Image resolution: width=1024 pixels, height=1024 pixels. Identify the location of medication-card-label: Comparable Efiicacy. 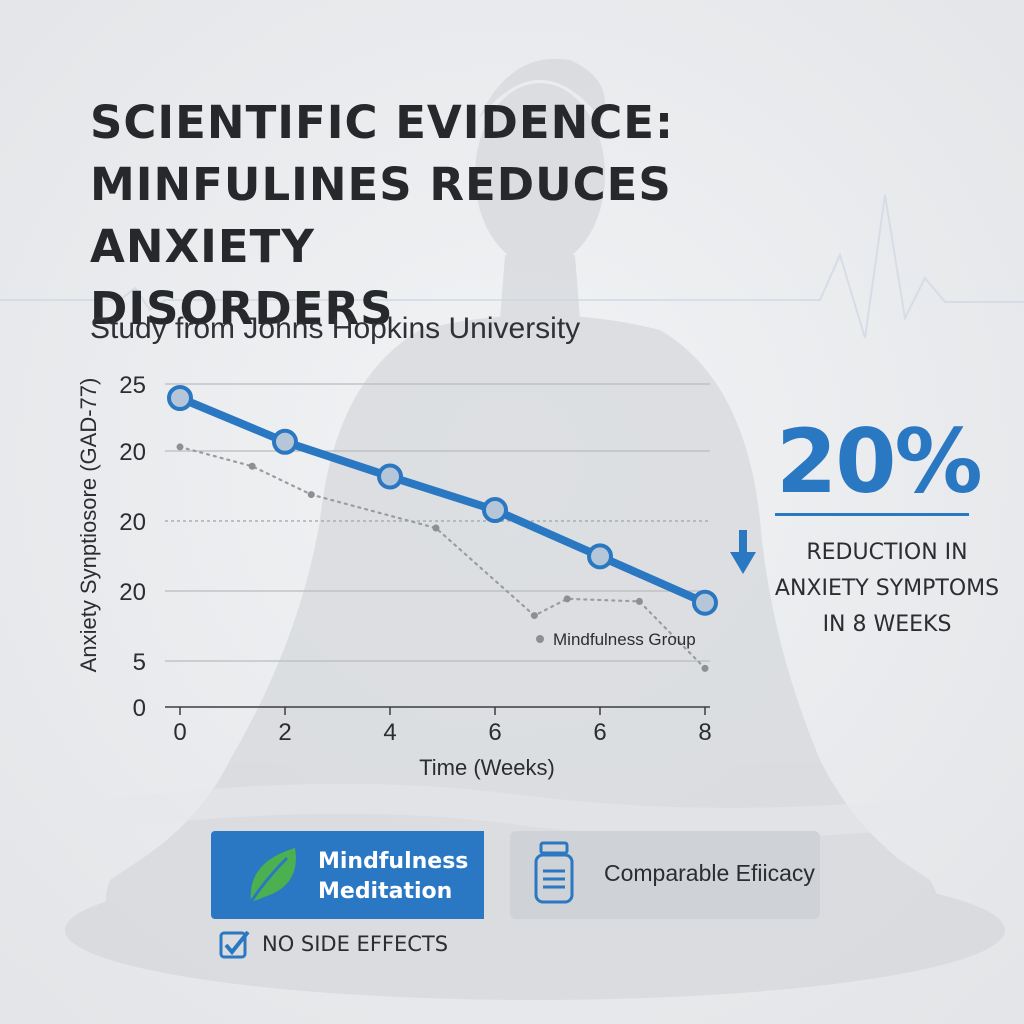
(709, 873).